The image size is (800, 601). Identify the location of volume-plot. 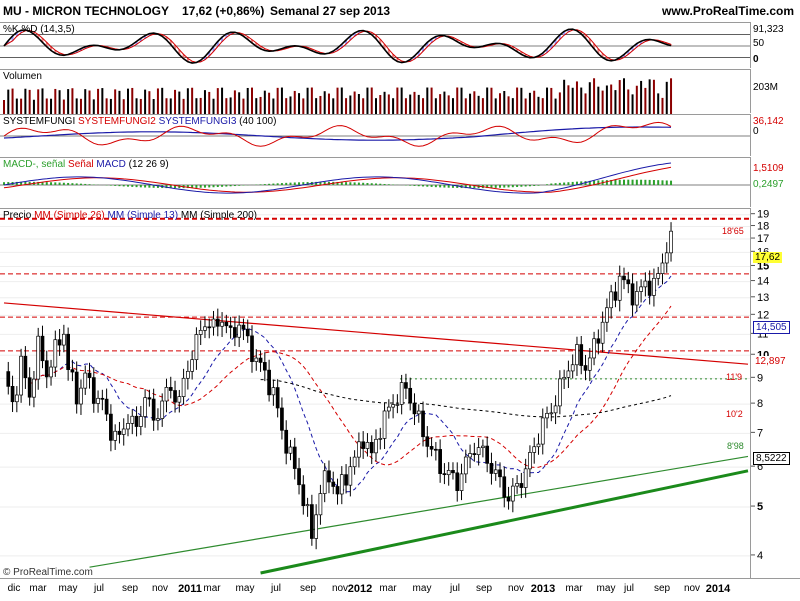
(338, 96).